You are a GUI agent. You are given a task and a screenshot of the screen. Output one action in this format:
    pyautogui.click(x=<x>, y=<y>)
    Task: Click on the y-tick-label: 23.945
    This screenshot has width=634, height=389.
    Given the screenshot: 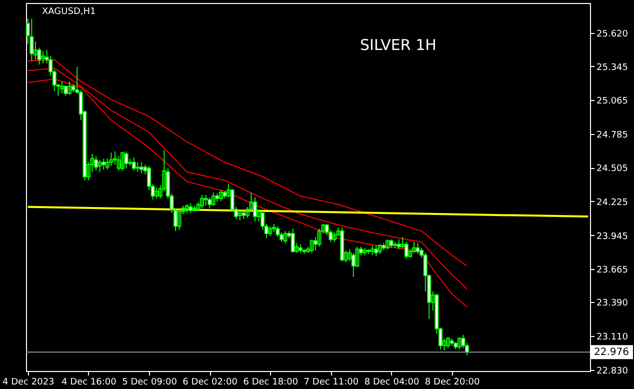 What is the action you would take?
    pyautogui.click(x=612, y=237)
    